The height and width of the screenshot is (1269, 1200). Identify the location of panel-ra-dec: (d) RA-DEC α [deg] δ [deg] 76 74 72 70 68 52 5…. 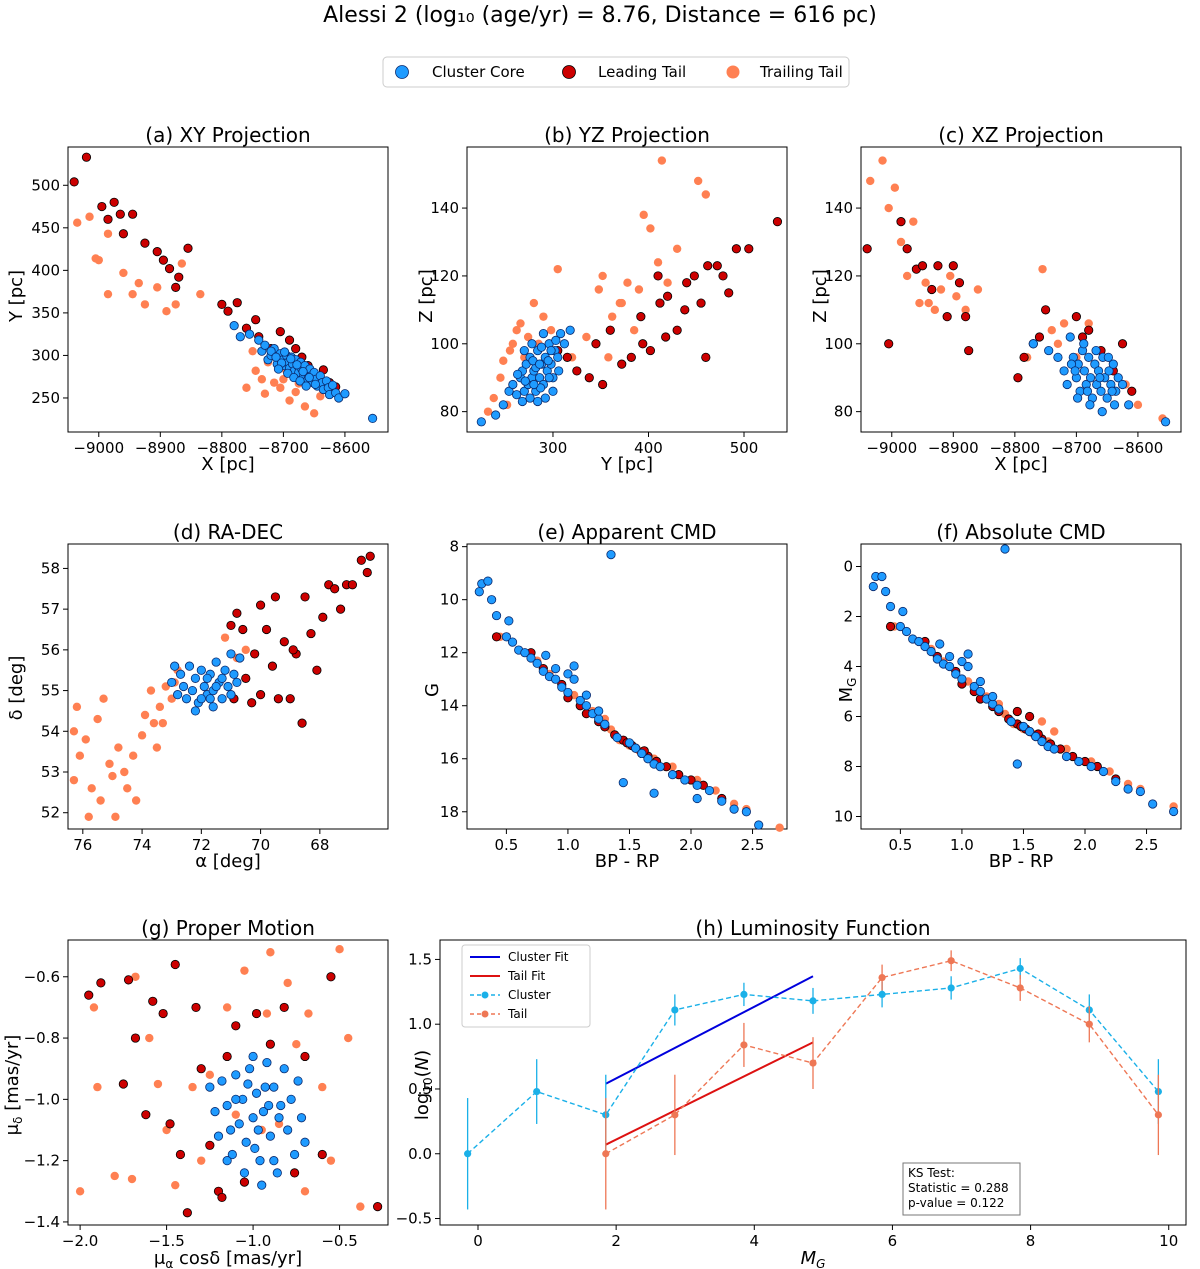
(197, 696).